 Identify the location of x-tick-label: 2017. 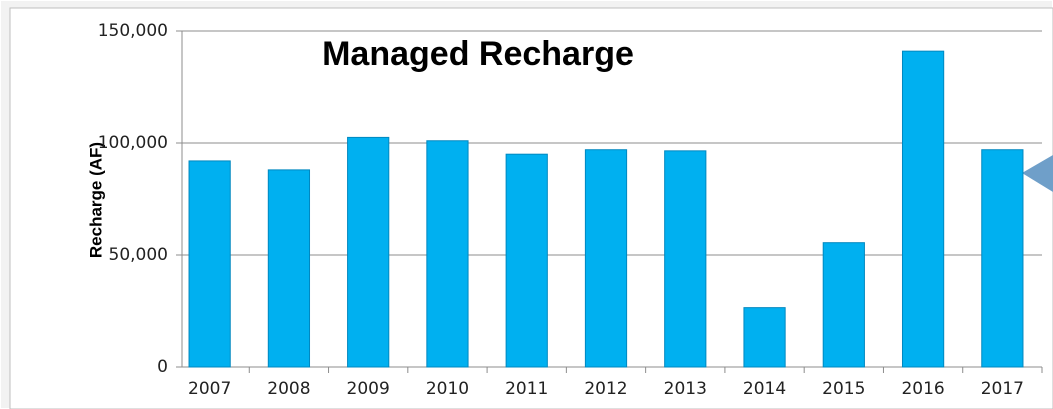
(1002, 389).